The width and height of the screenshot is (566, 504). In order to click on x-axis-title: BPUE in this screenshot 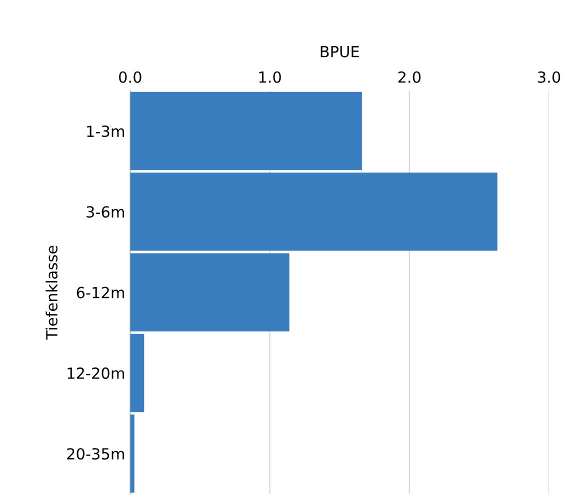, I will do `click(339, 52)`.